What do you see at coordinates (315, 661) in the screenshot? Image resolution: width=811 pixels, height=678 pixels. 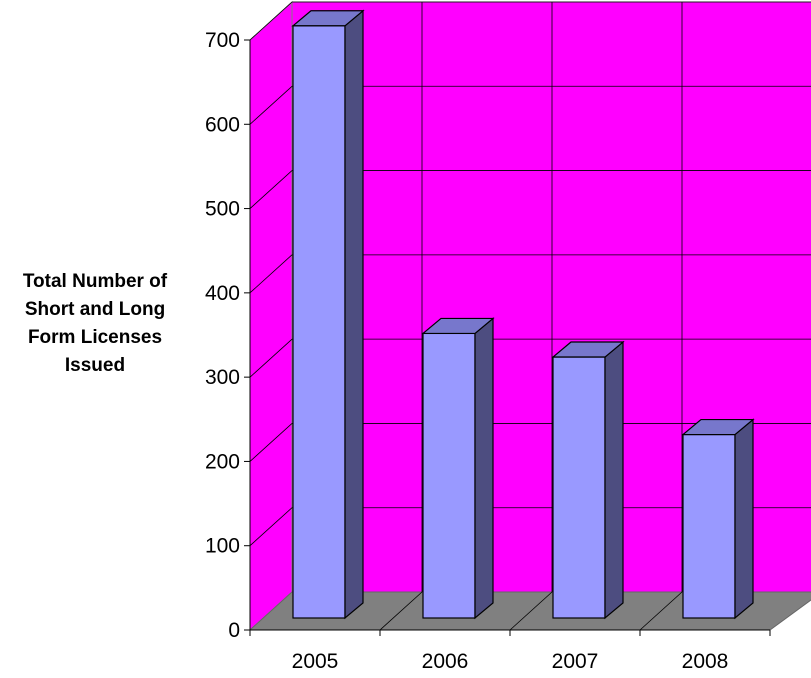 I see `x-tick-label: 2005` at bounding box center [315, 661].